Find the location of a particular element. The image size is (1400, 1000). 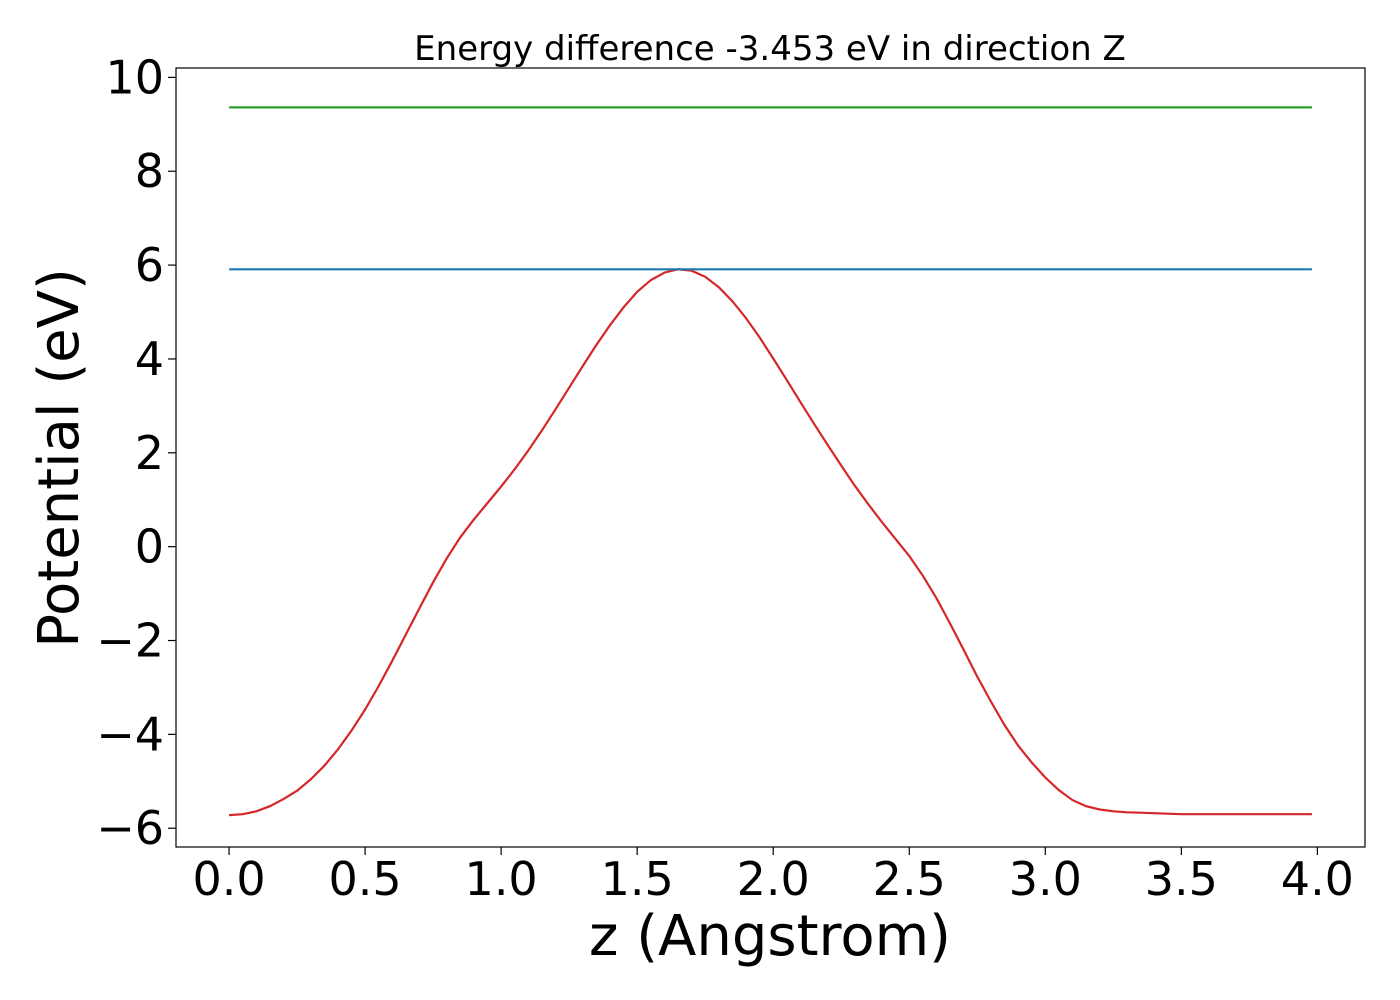

y-tick-label: −6 is located at coordinates (130, 828).